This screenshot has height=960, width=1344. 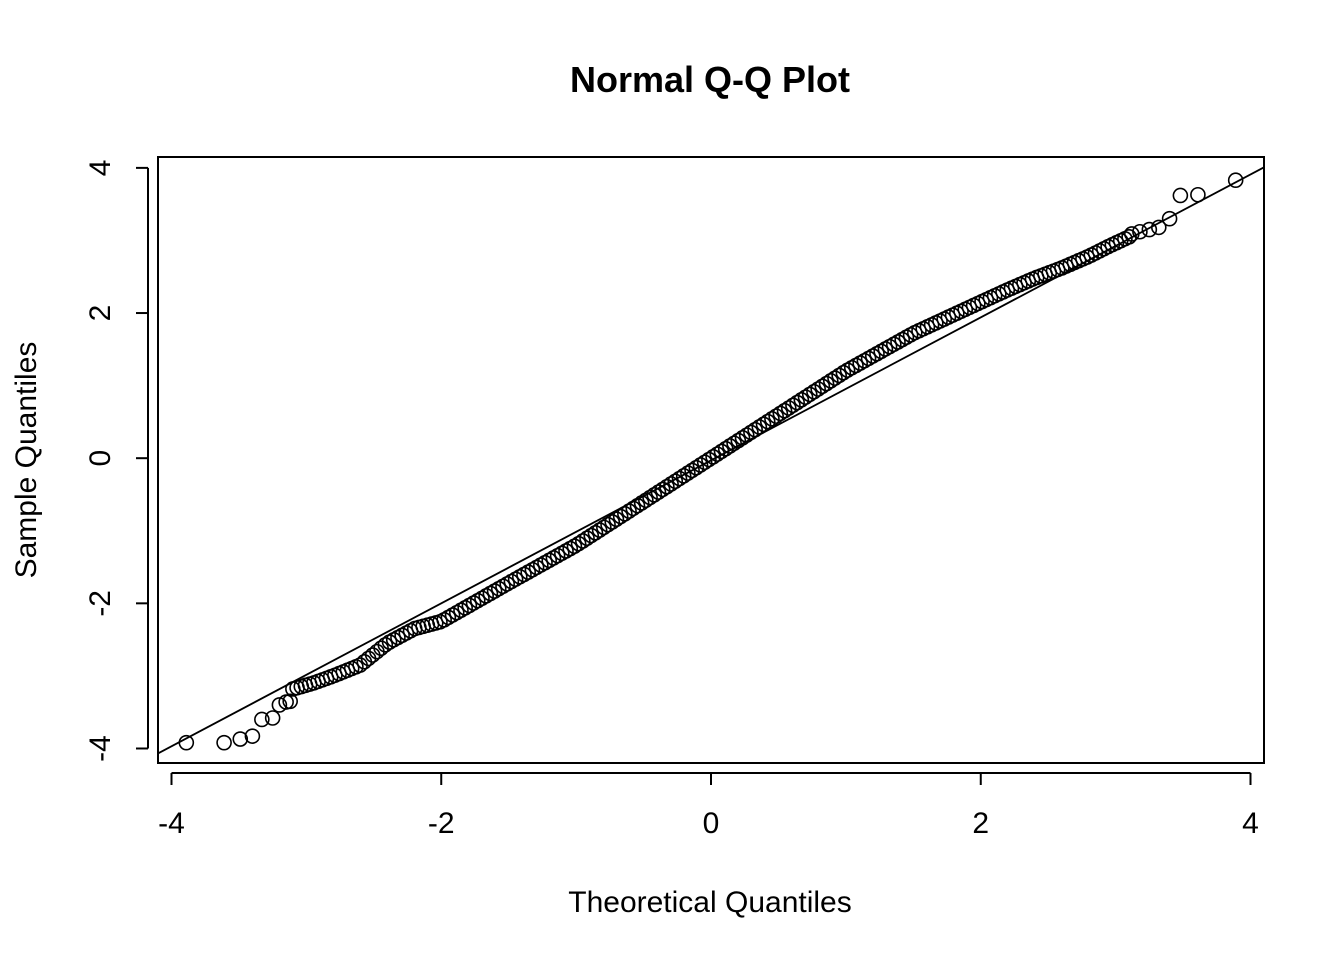 I want to click on x-tick-label: -2, so click(x=441, y=823).